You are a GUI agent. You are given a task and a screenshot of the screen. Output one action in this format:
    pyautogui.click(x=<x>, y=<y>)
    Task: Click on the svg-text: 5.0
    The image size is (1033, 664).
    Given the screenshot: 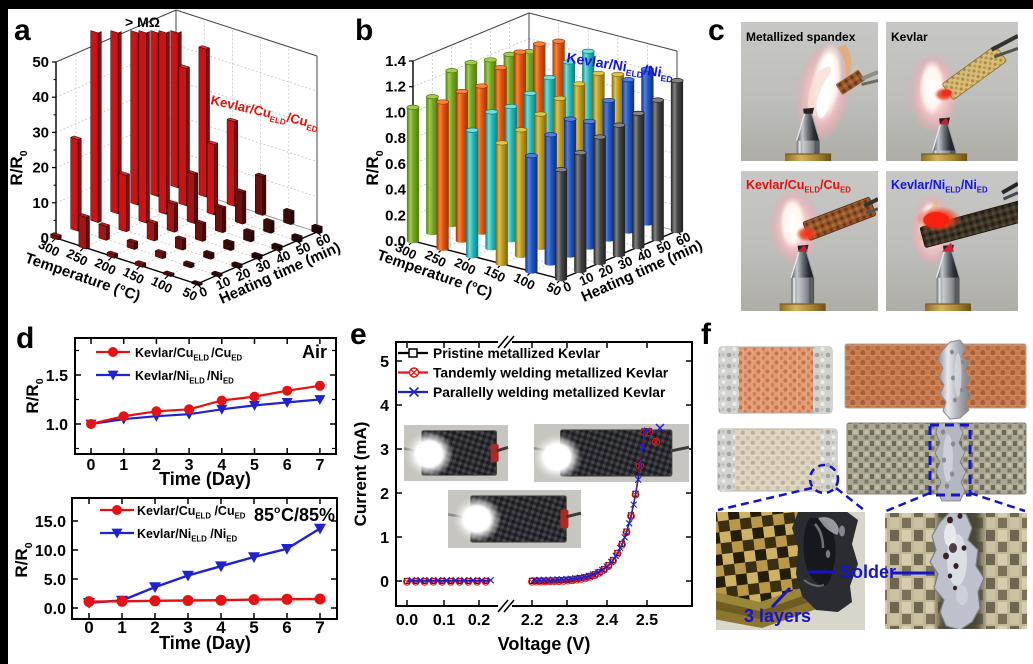 What is the action you would take?
    pyautogui.click(x=55, y=580)
    